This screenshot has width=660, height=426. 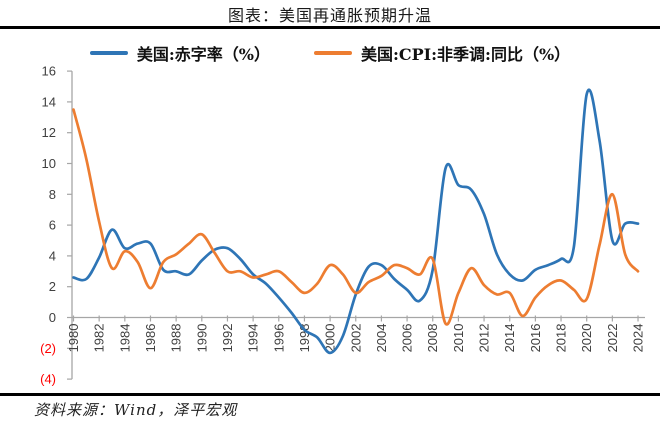 What do you see at coordinates (407, 338) in the screenshot?
I see `x-tick-label: 2006` at bounding box center [407, 338].